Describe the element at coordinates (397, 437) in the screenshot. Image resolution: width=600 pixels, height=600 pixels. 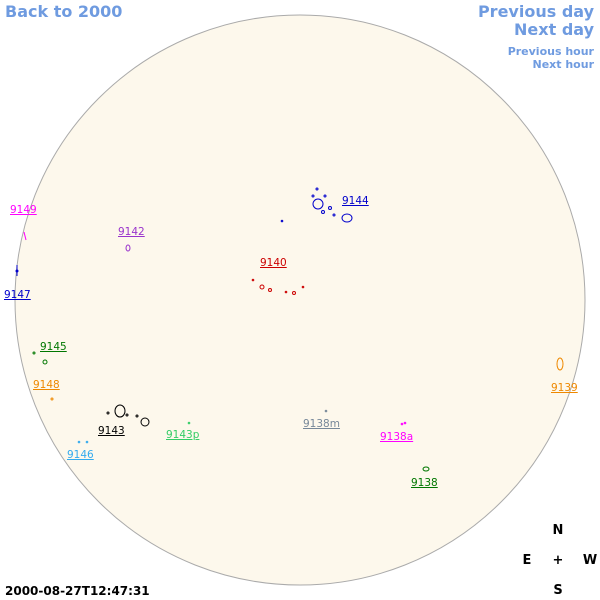
I see `region-label: 9138a` at that location.